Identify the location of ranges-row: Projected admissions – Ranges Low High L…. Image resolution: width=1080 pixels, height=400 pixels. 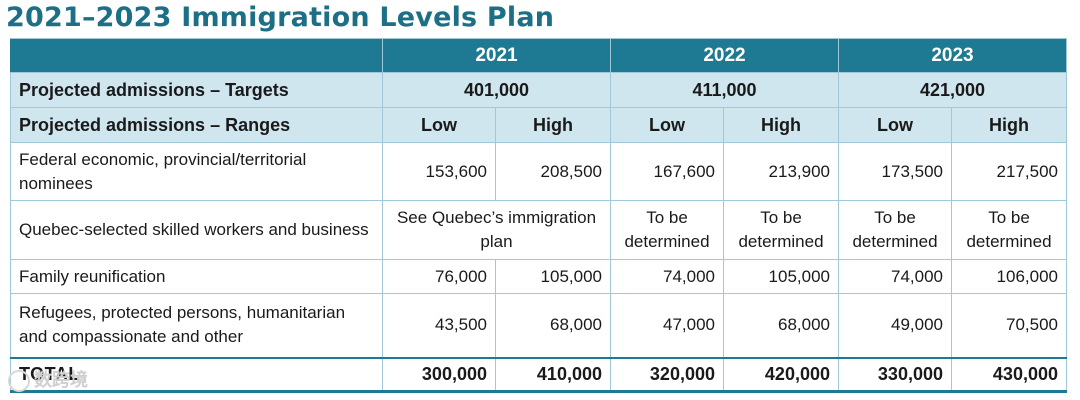
(538, 125).